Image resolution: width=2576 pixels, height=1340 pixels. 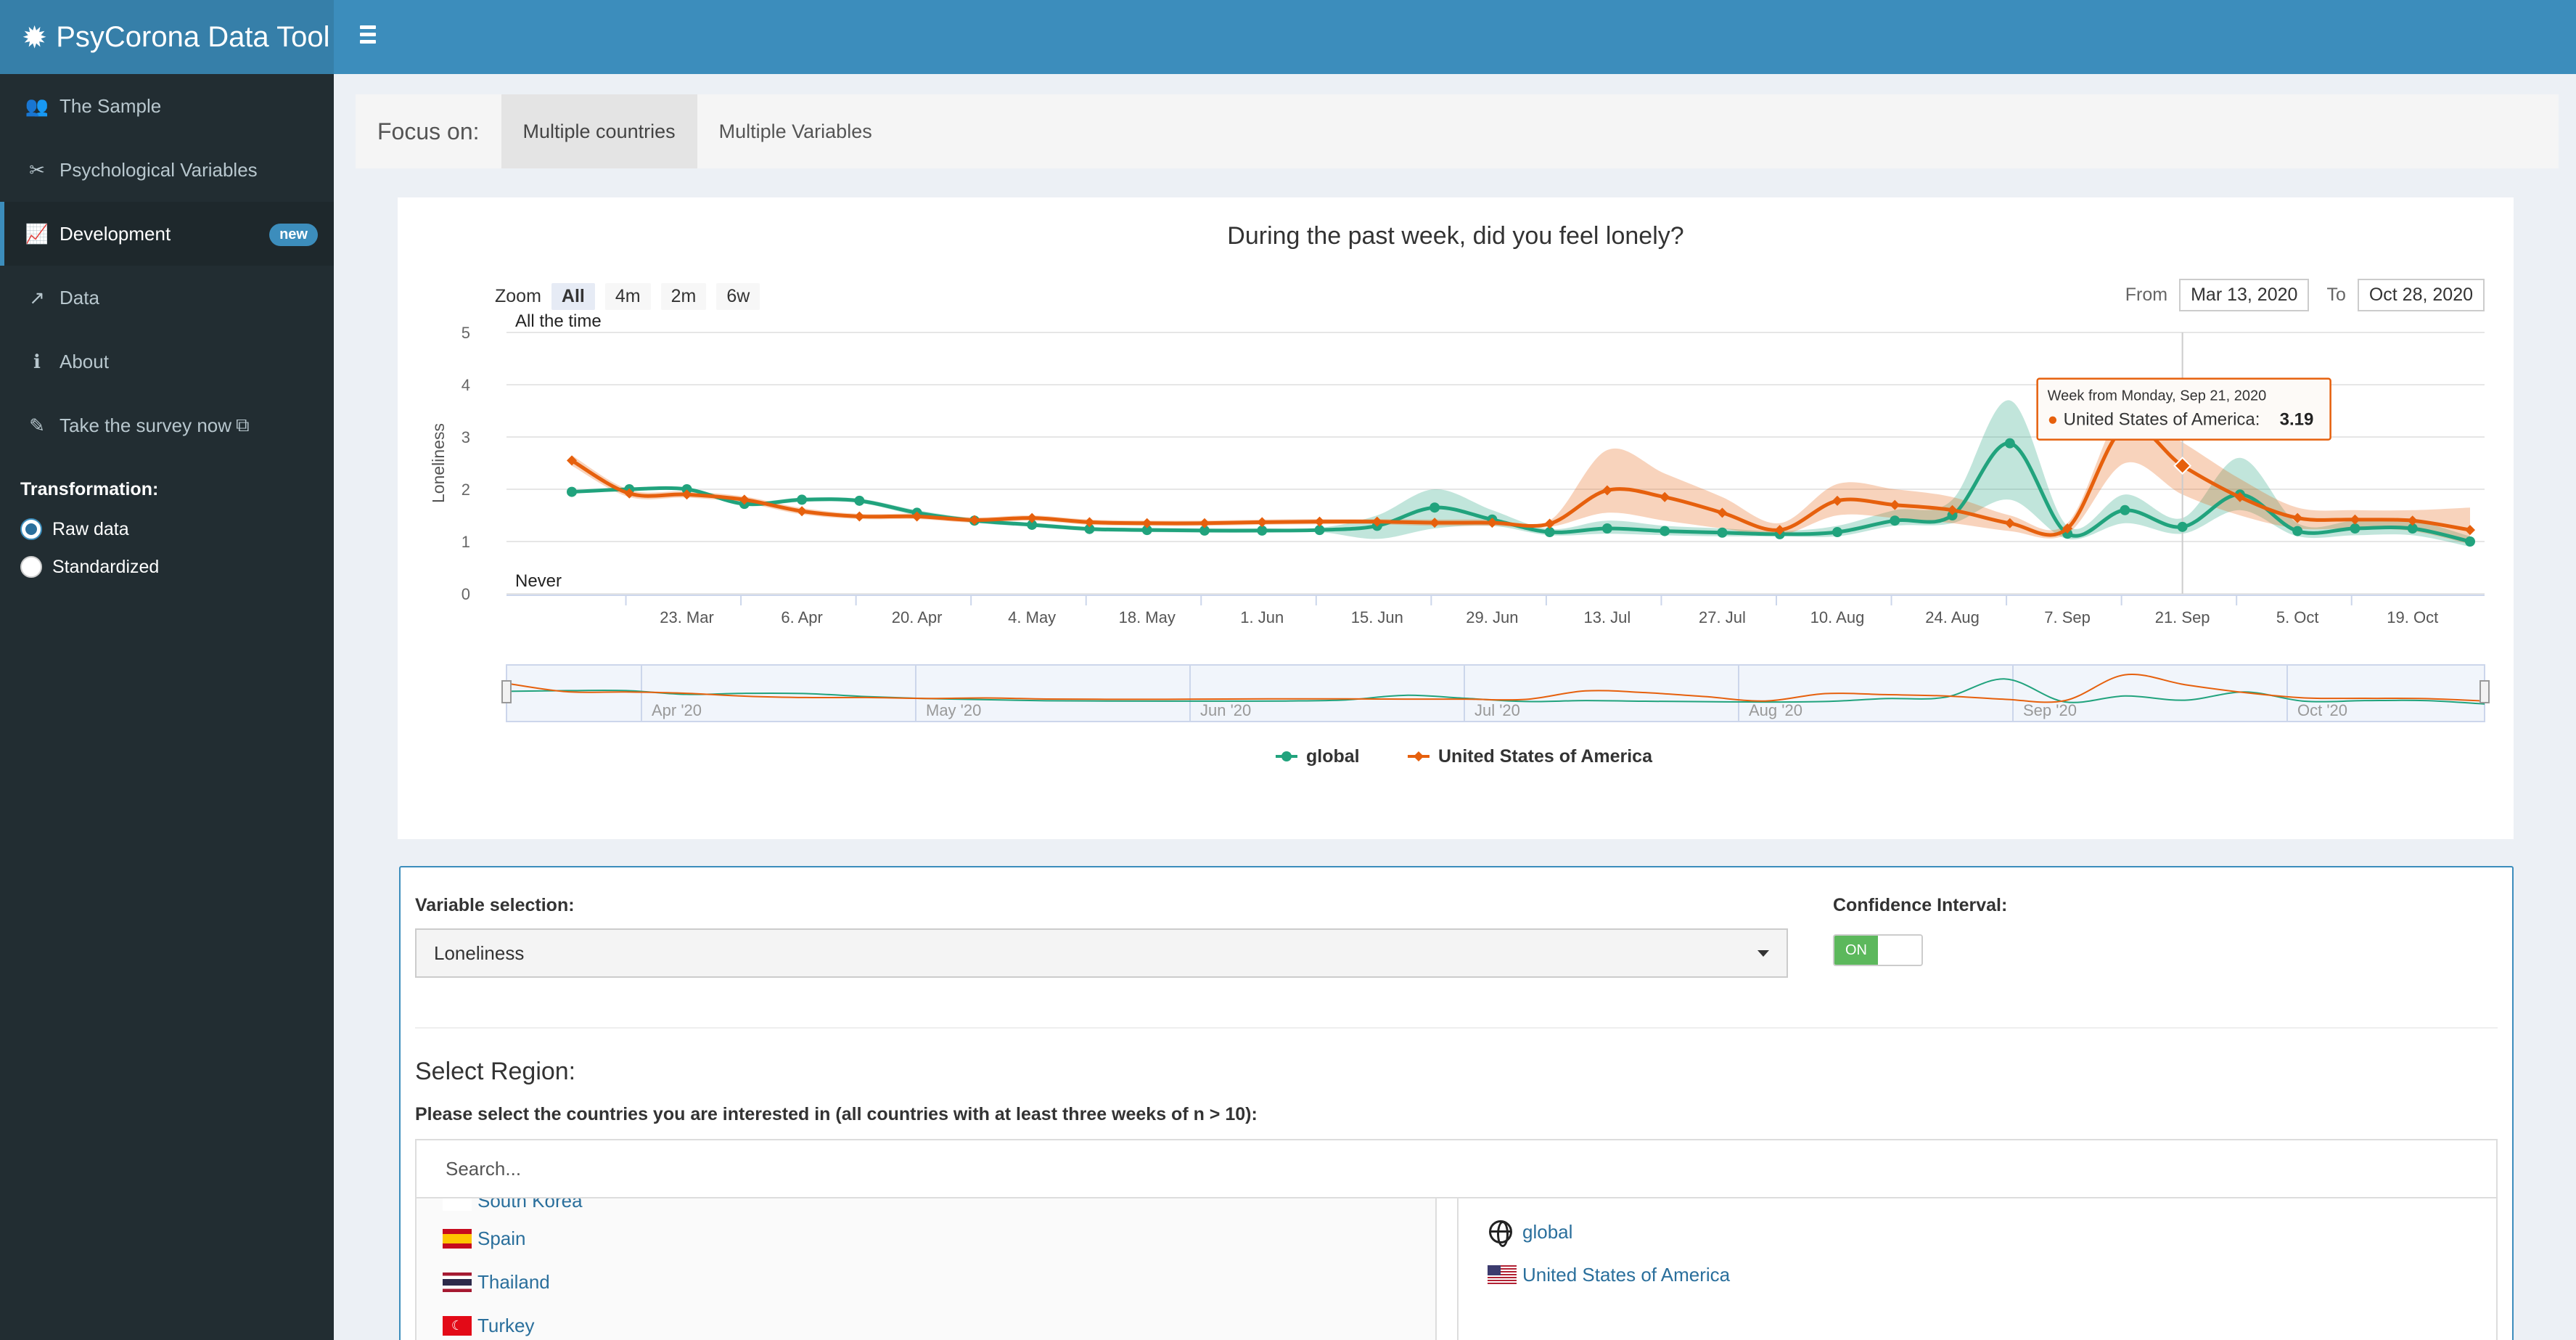 I want to click on ci-toggle: ON, so click(x=1878, y=950).